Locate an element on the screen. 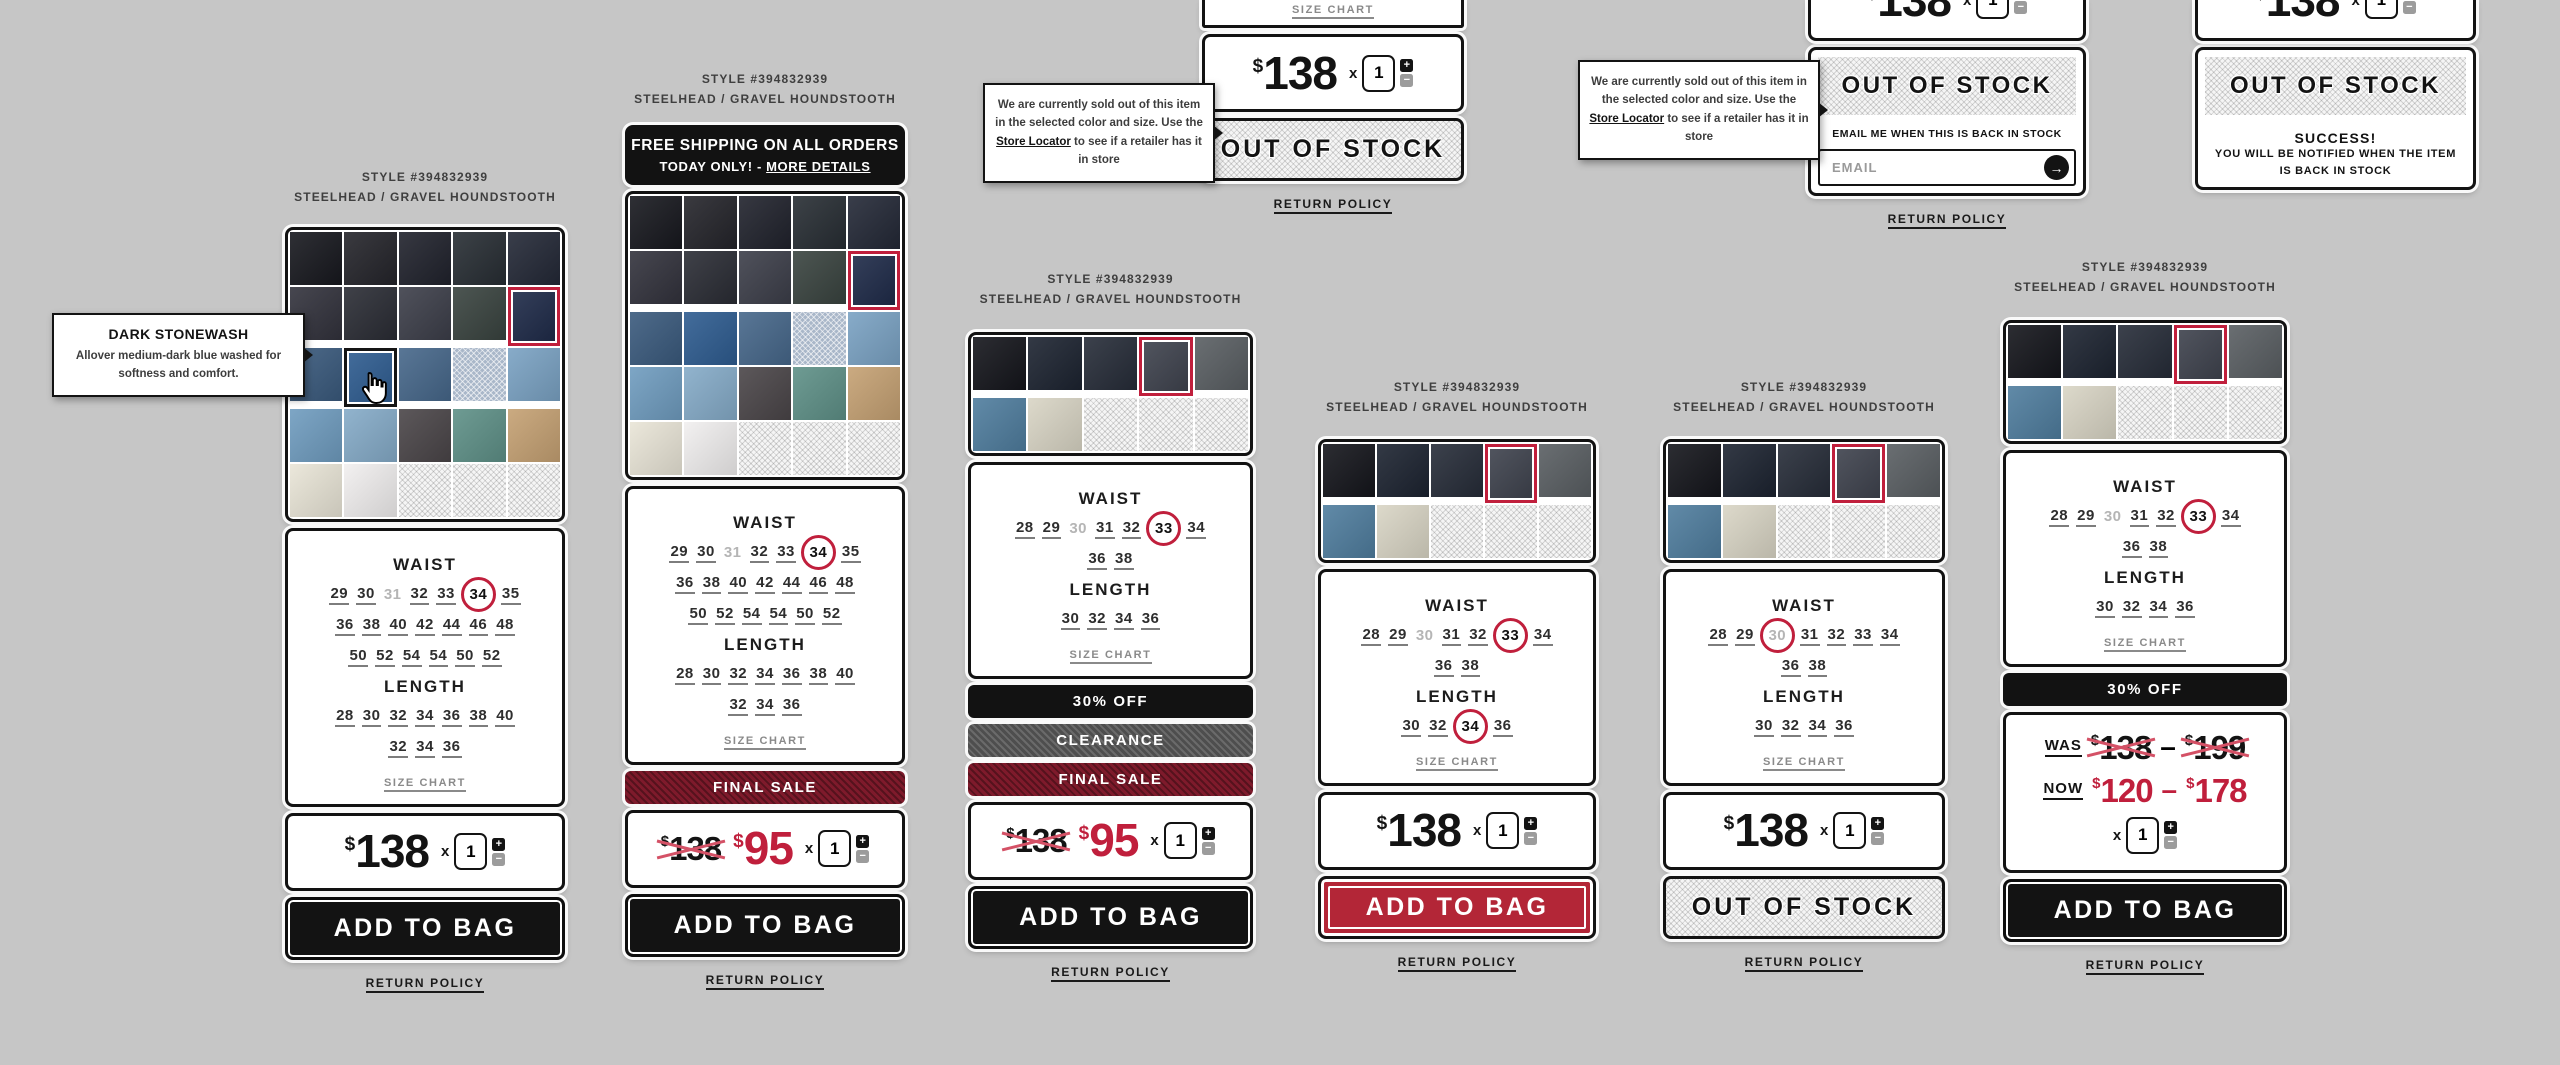 This screenshot has width=2560, height=1065. length-size-option: 28 is located at coordinates (685, 675).